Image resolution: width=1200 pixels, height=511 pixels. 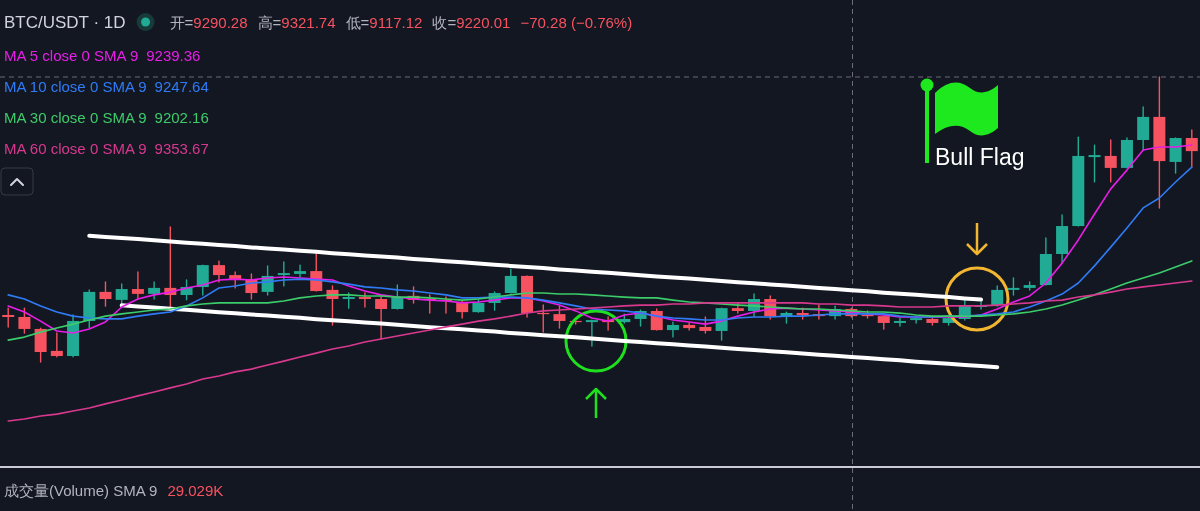 What do you see at coordinates (65, 22) in the screenshot?
I see `chart-title: BTC/USDT · 1D` at bounding box center [65, 22].